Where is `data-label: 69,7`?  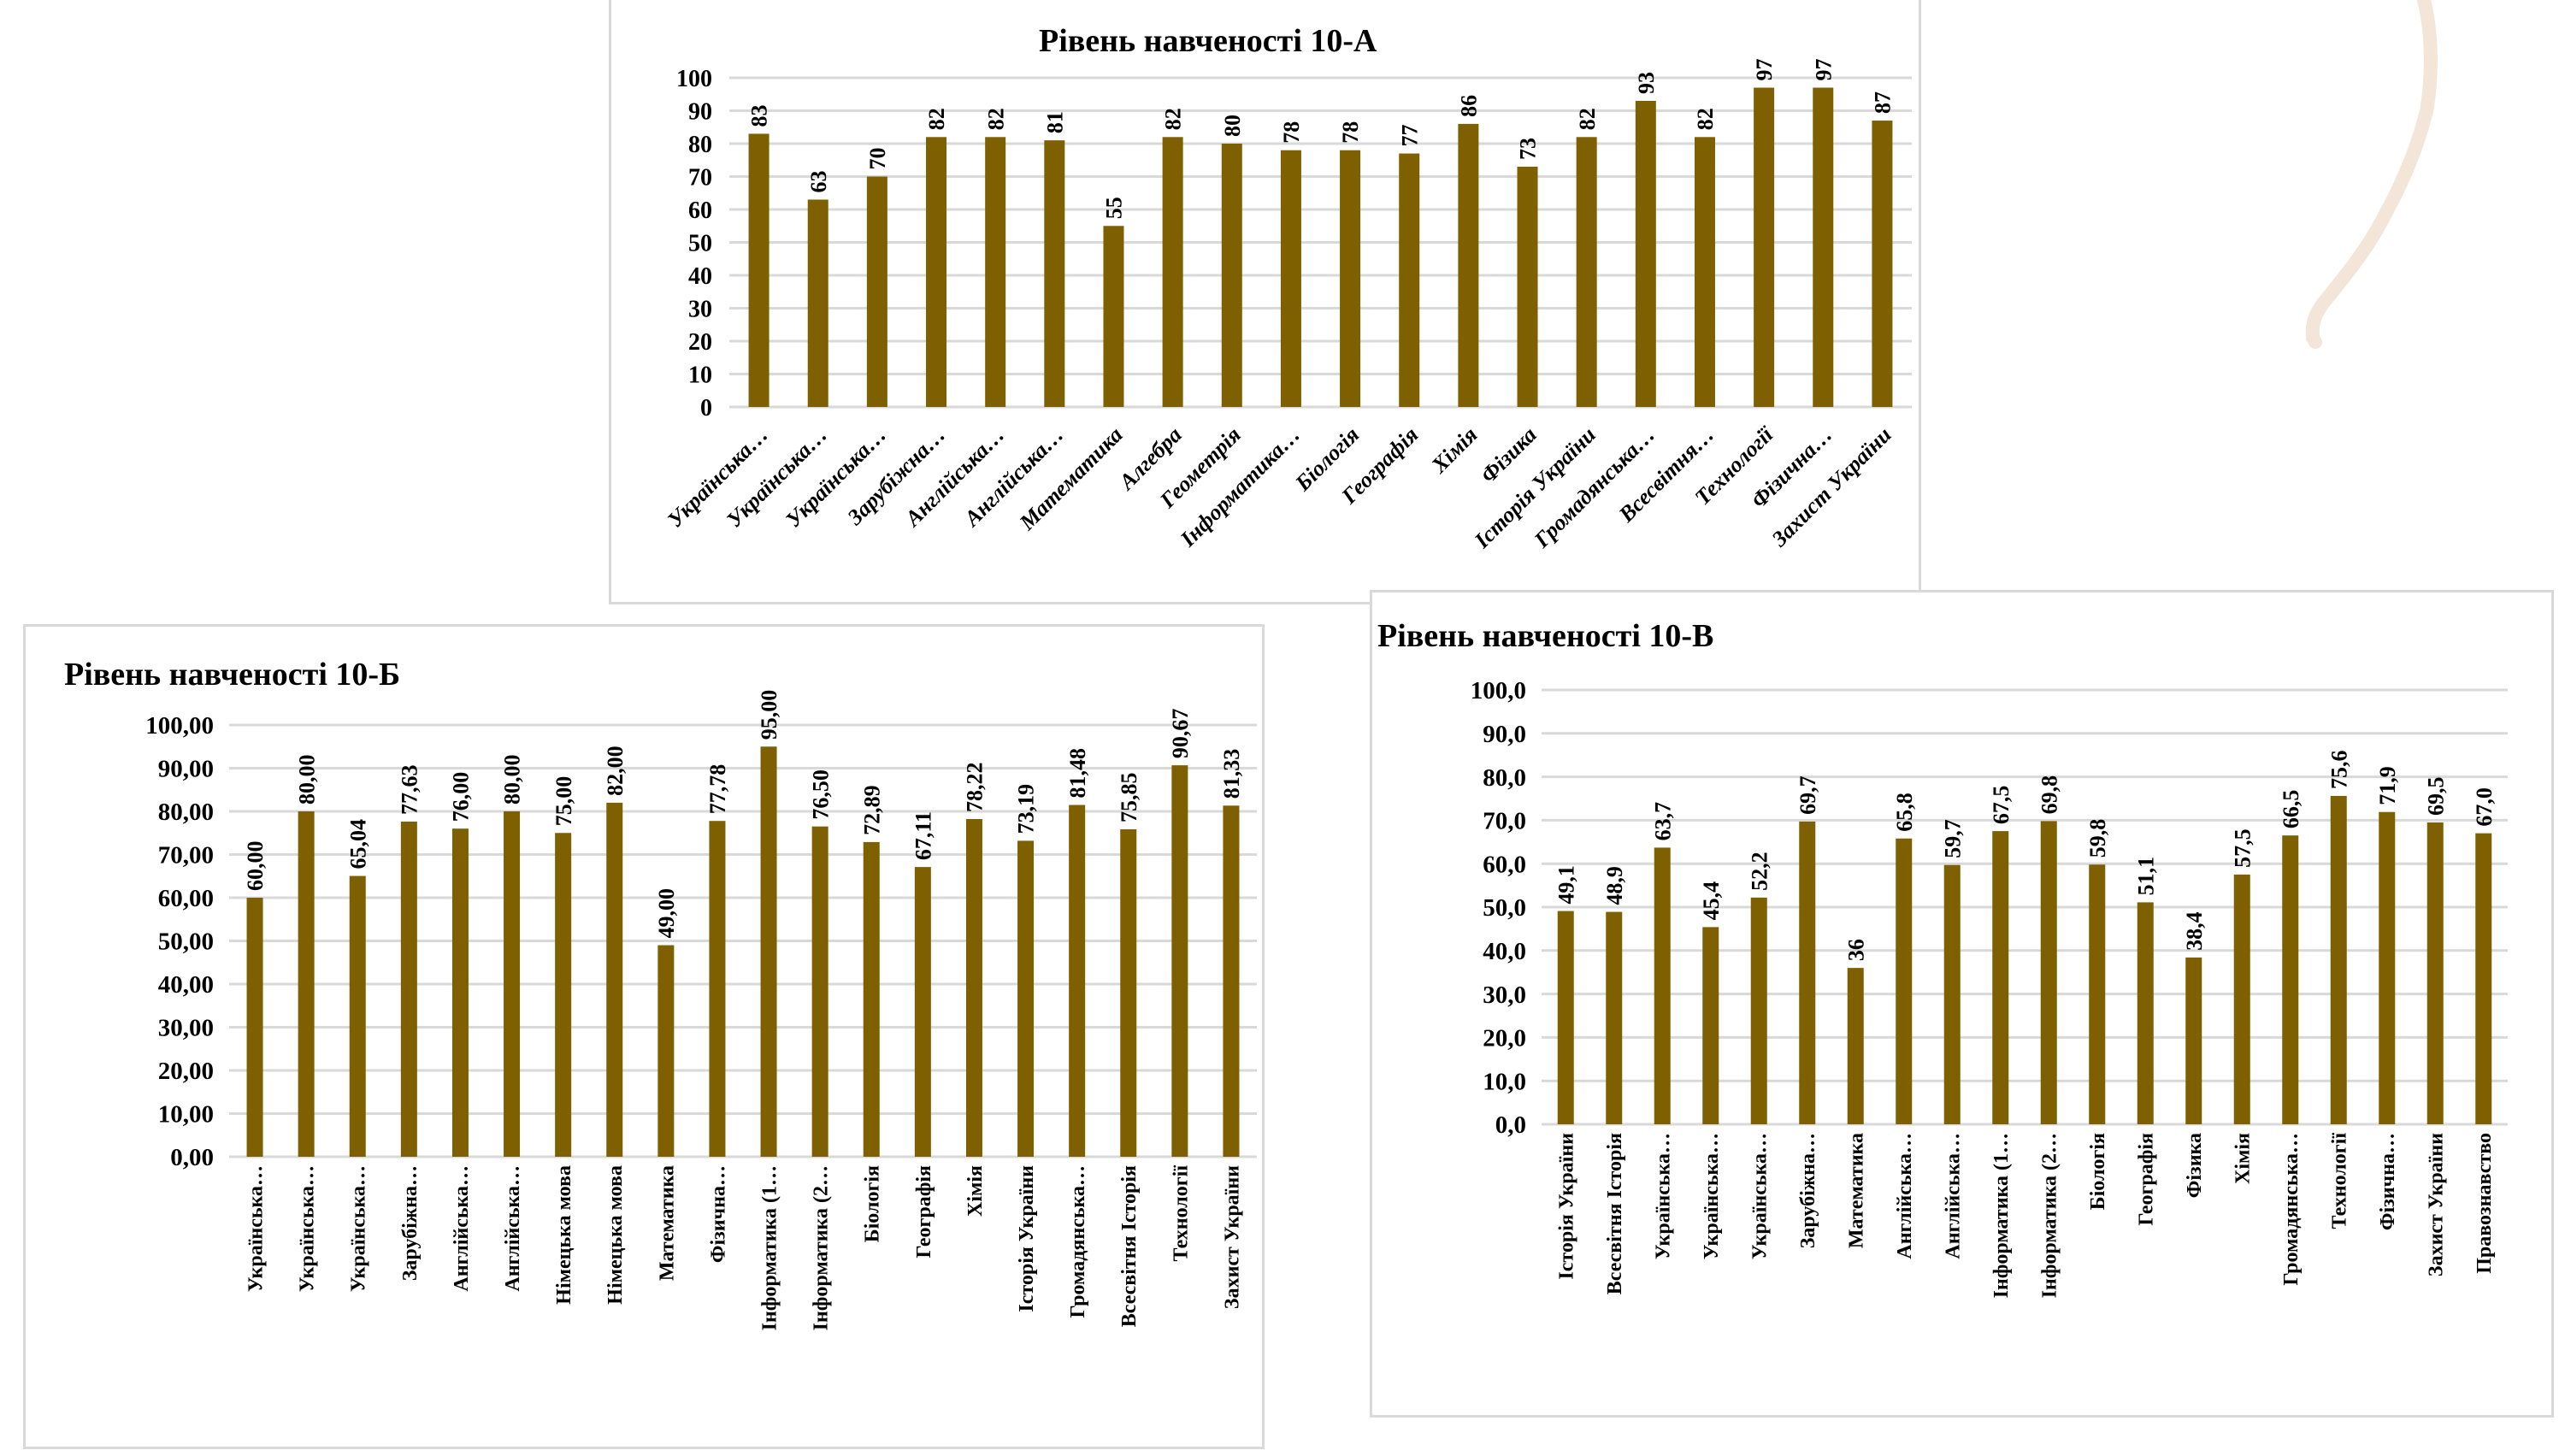 data-label: 69,7 is located at coordinates (1808, 795).